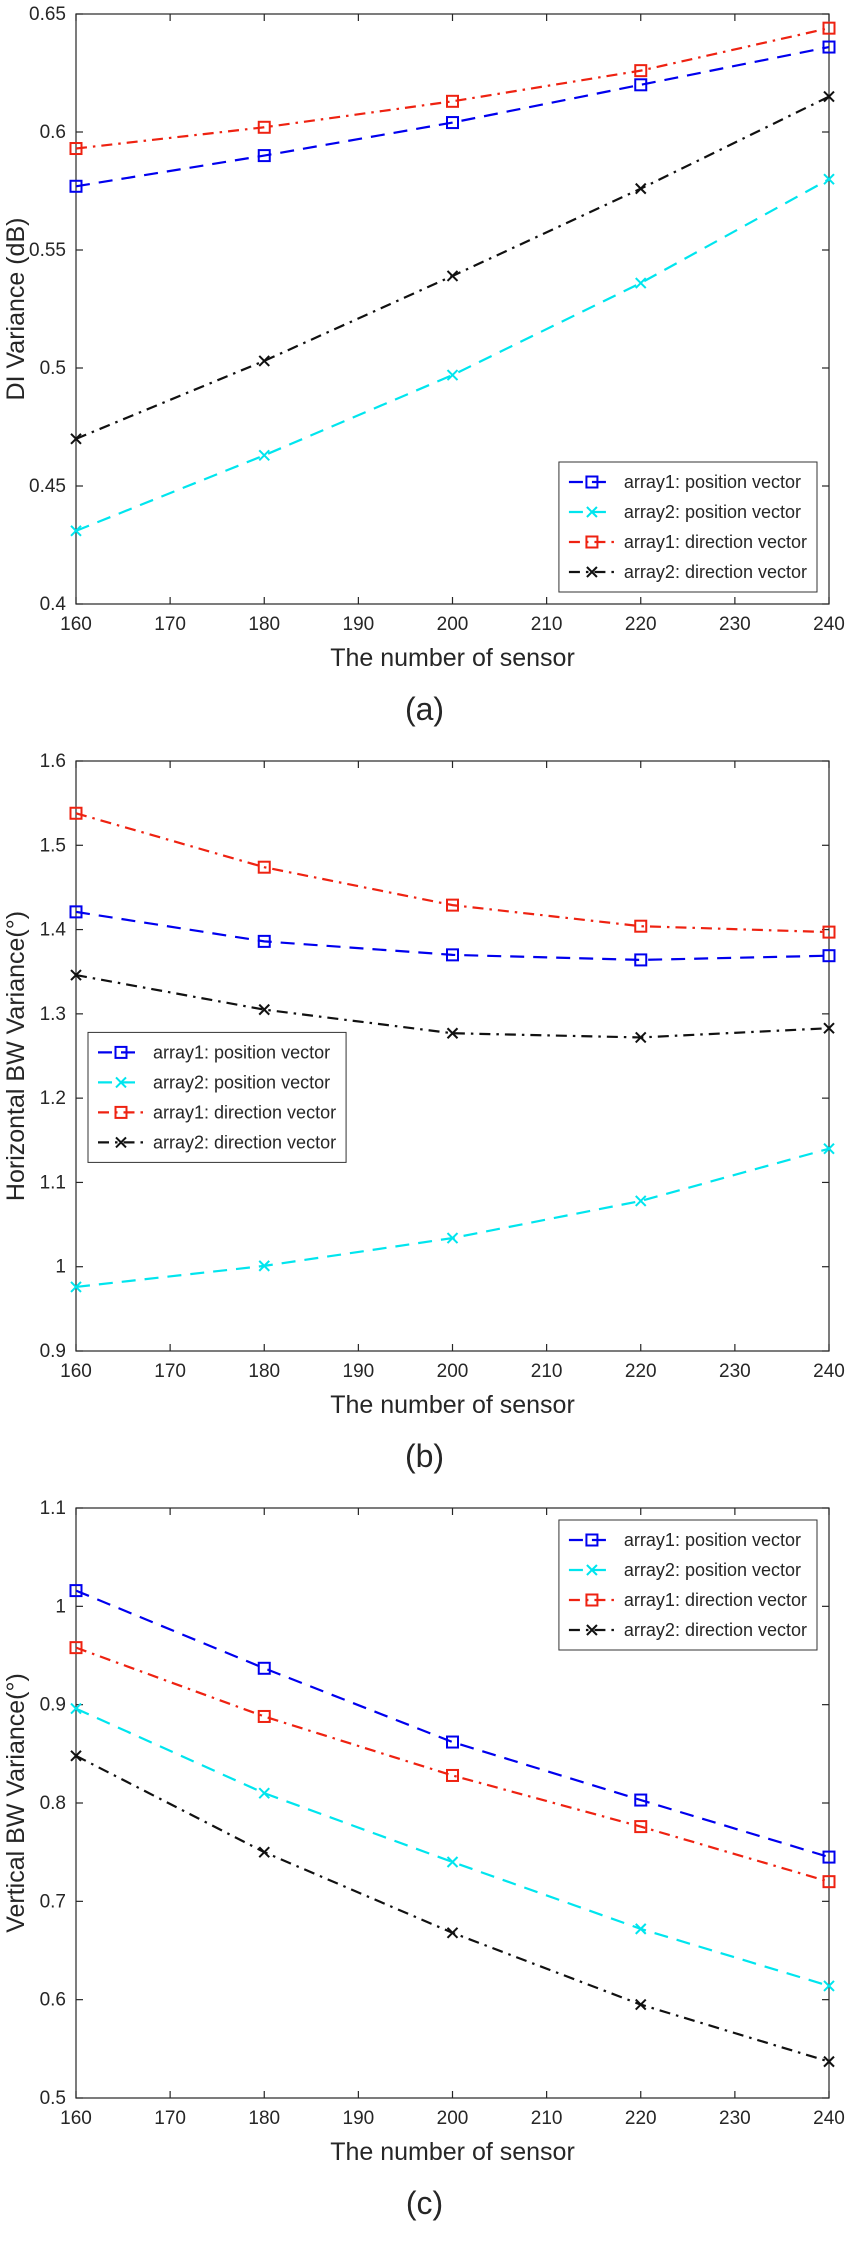 The height and width of the screenshot is (2241, 849). Describe the element at coordinates (53, 1803) in the screenshot. I see `y-tick-label: 0.8` at that location.